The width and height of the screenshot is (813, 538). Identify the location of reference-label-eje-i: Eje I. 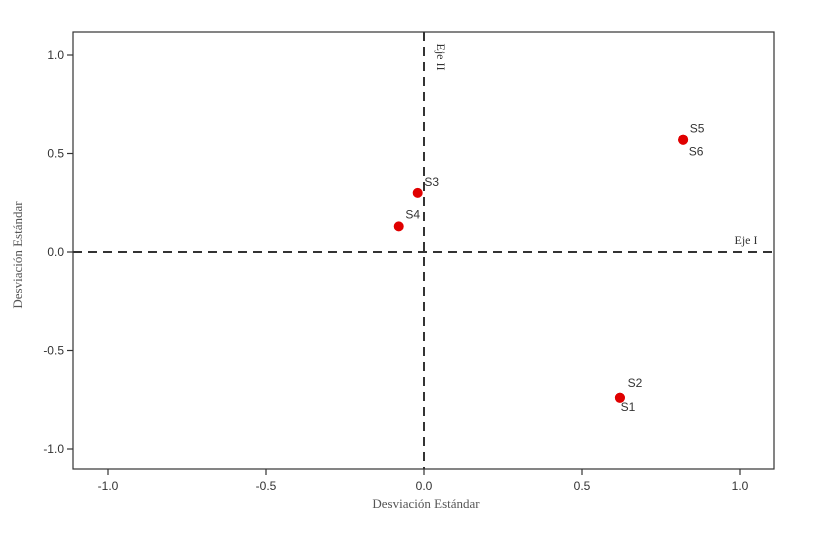
(746, 240).